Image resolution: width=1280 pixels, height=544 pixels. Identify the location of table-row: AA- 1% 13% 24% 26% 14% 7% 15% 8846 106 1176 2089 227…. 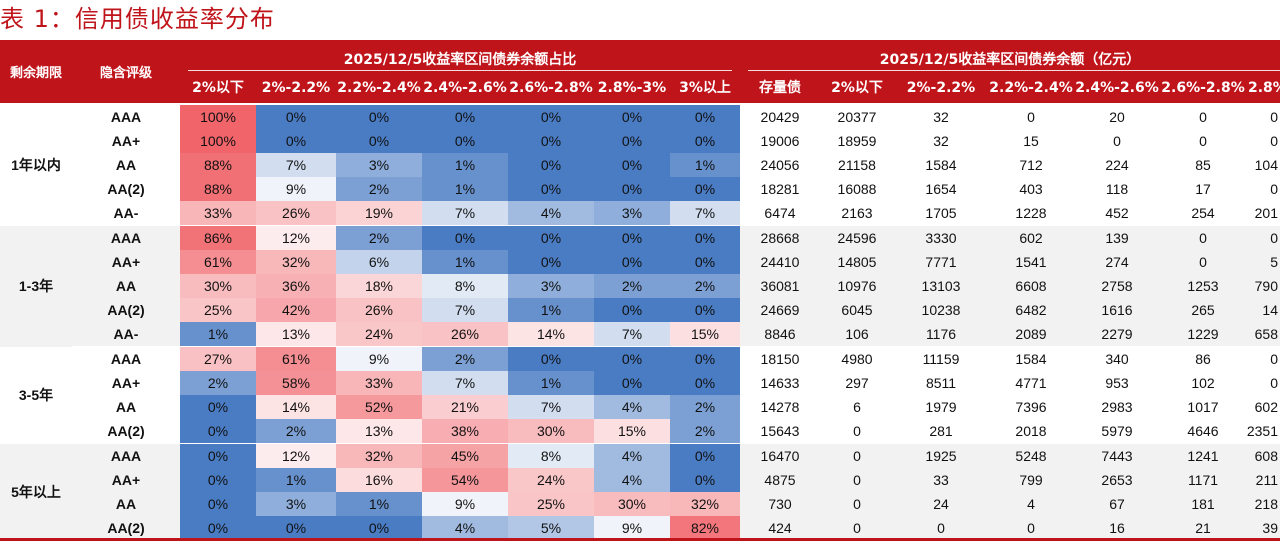
(640, 334).